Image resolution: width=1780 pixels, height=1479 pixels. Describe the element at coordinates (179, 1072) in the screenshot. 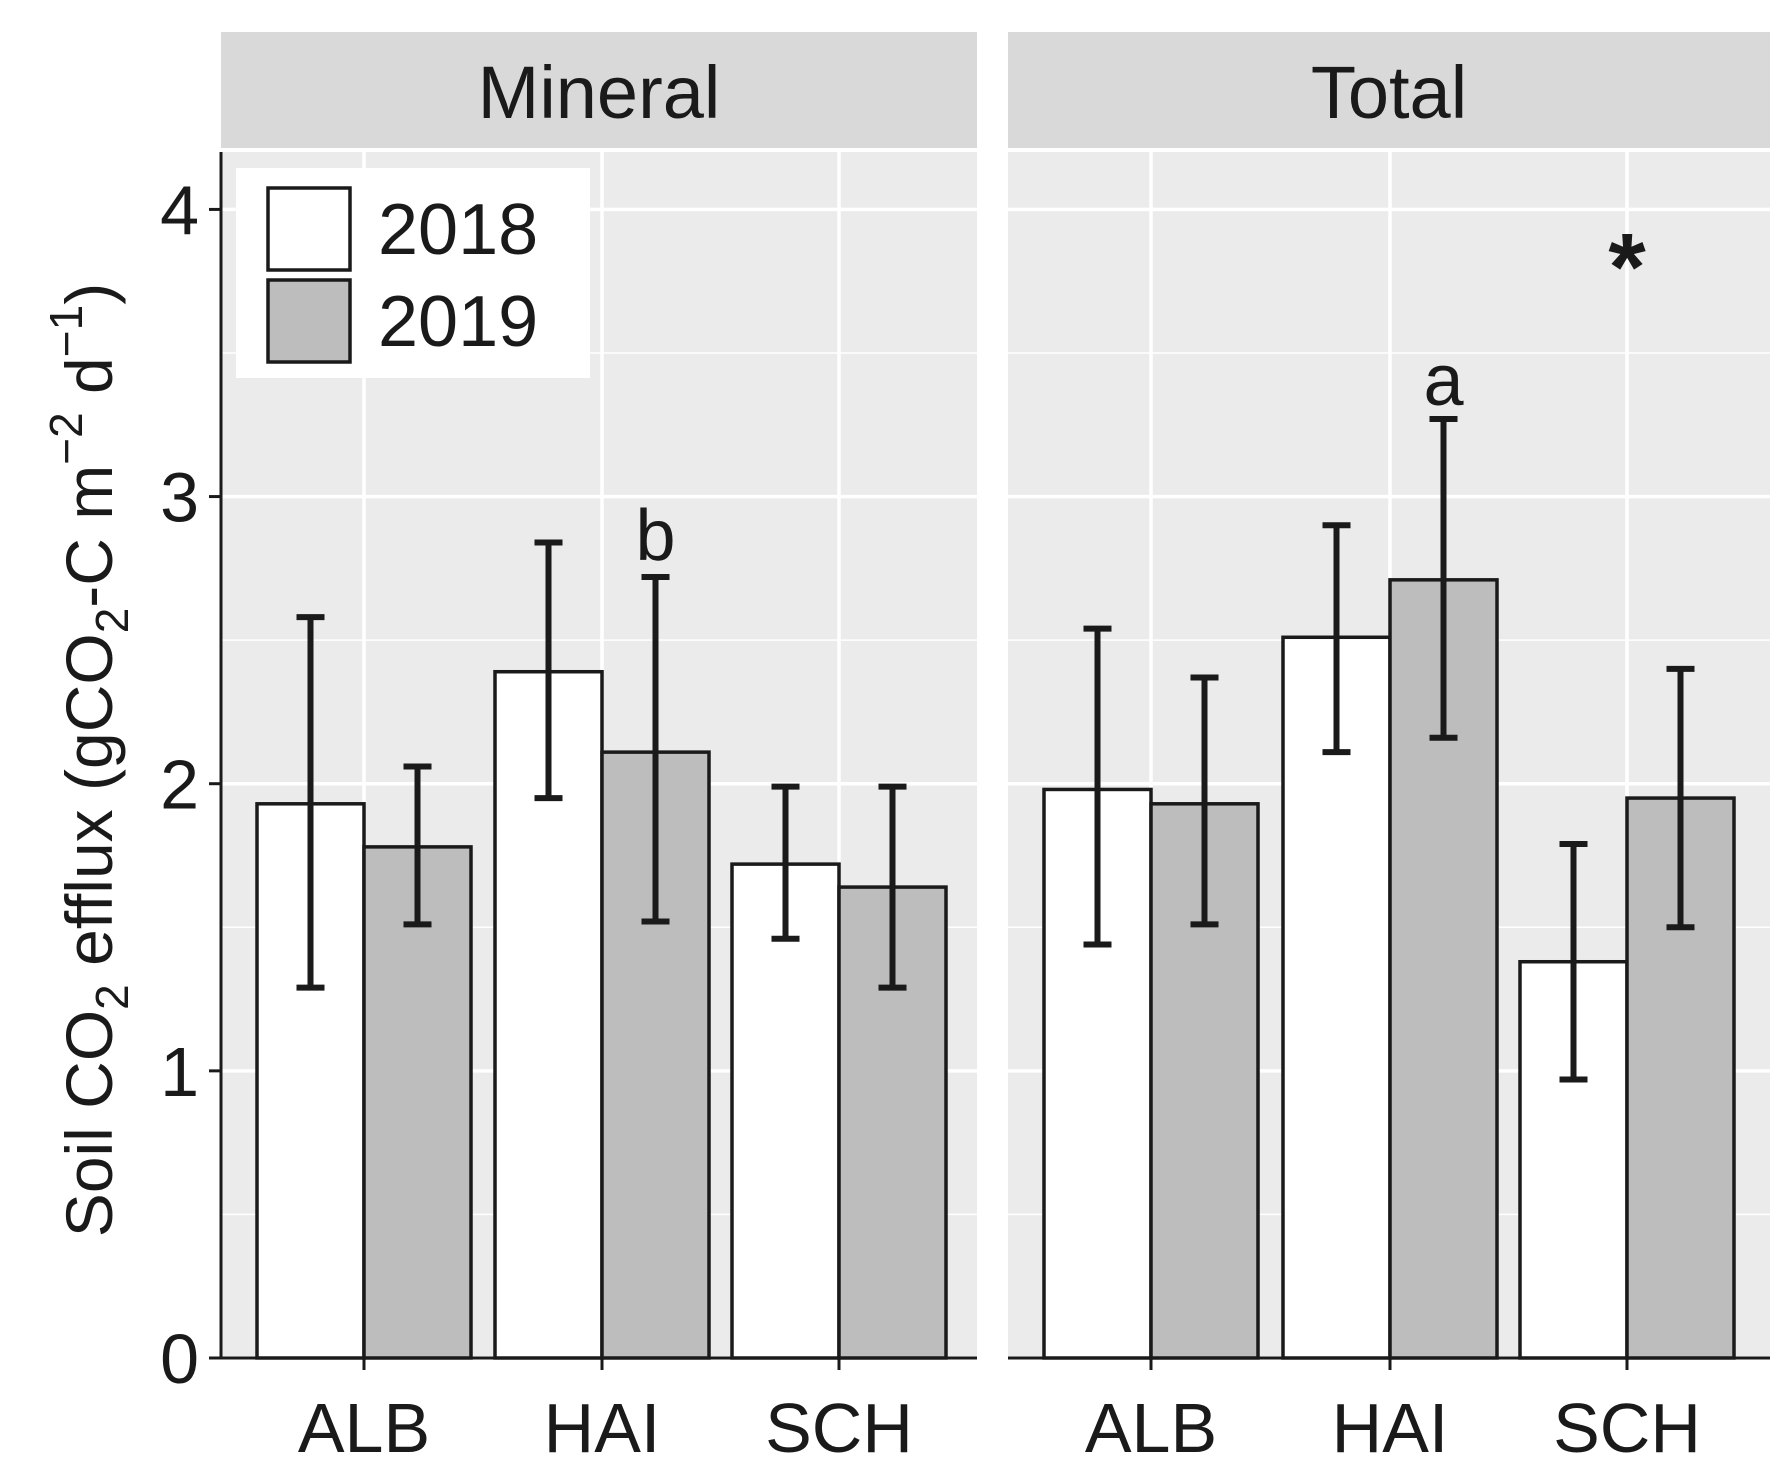

I see `y-tick-label: 1` at that location.